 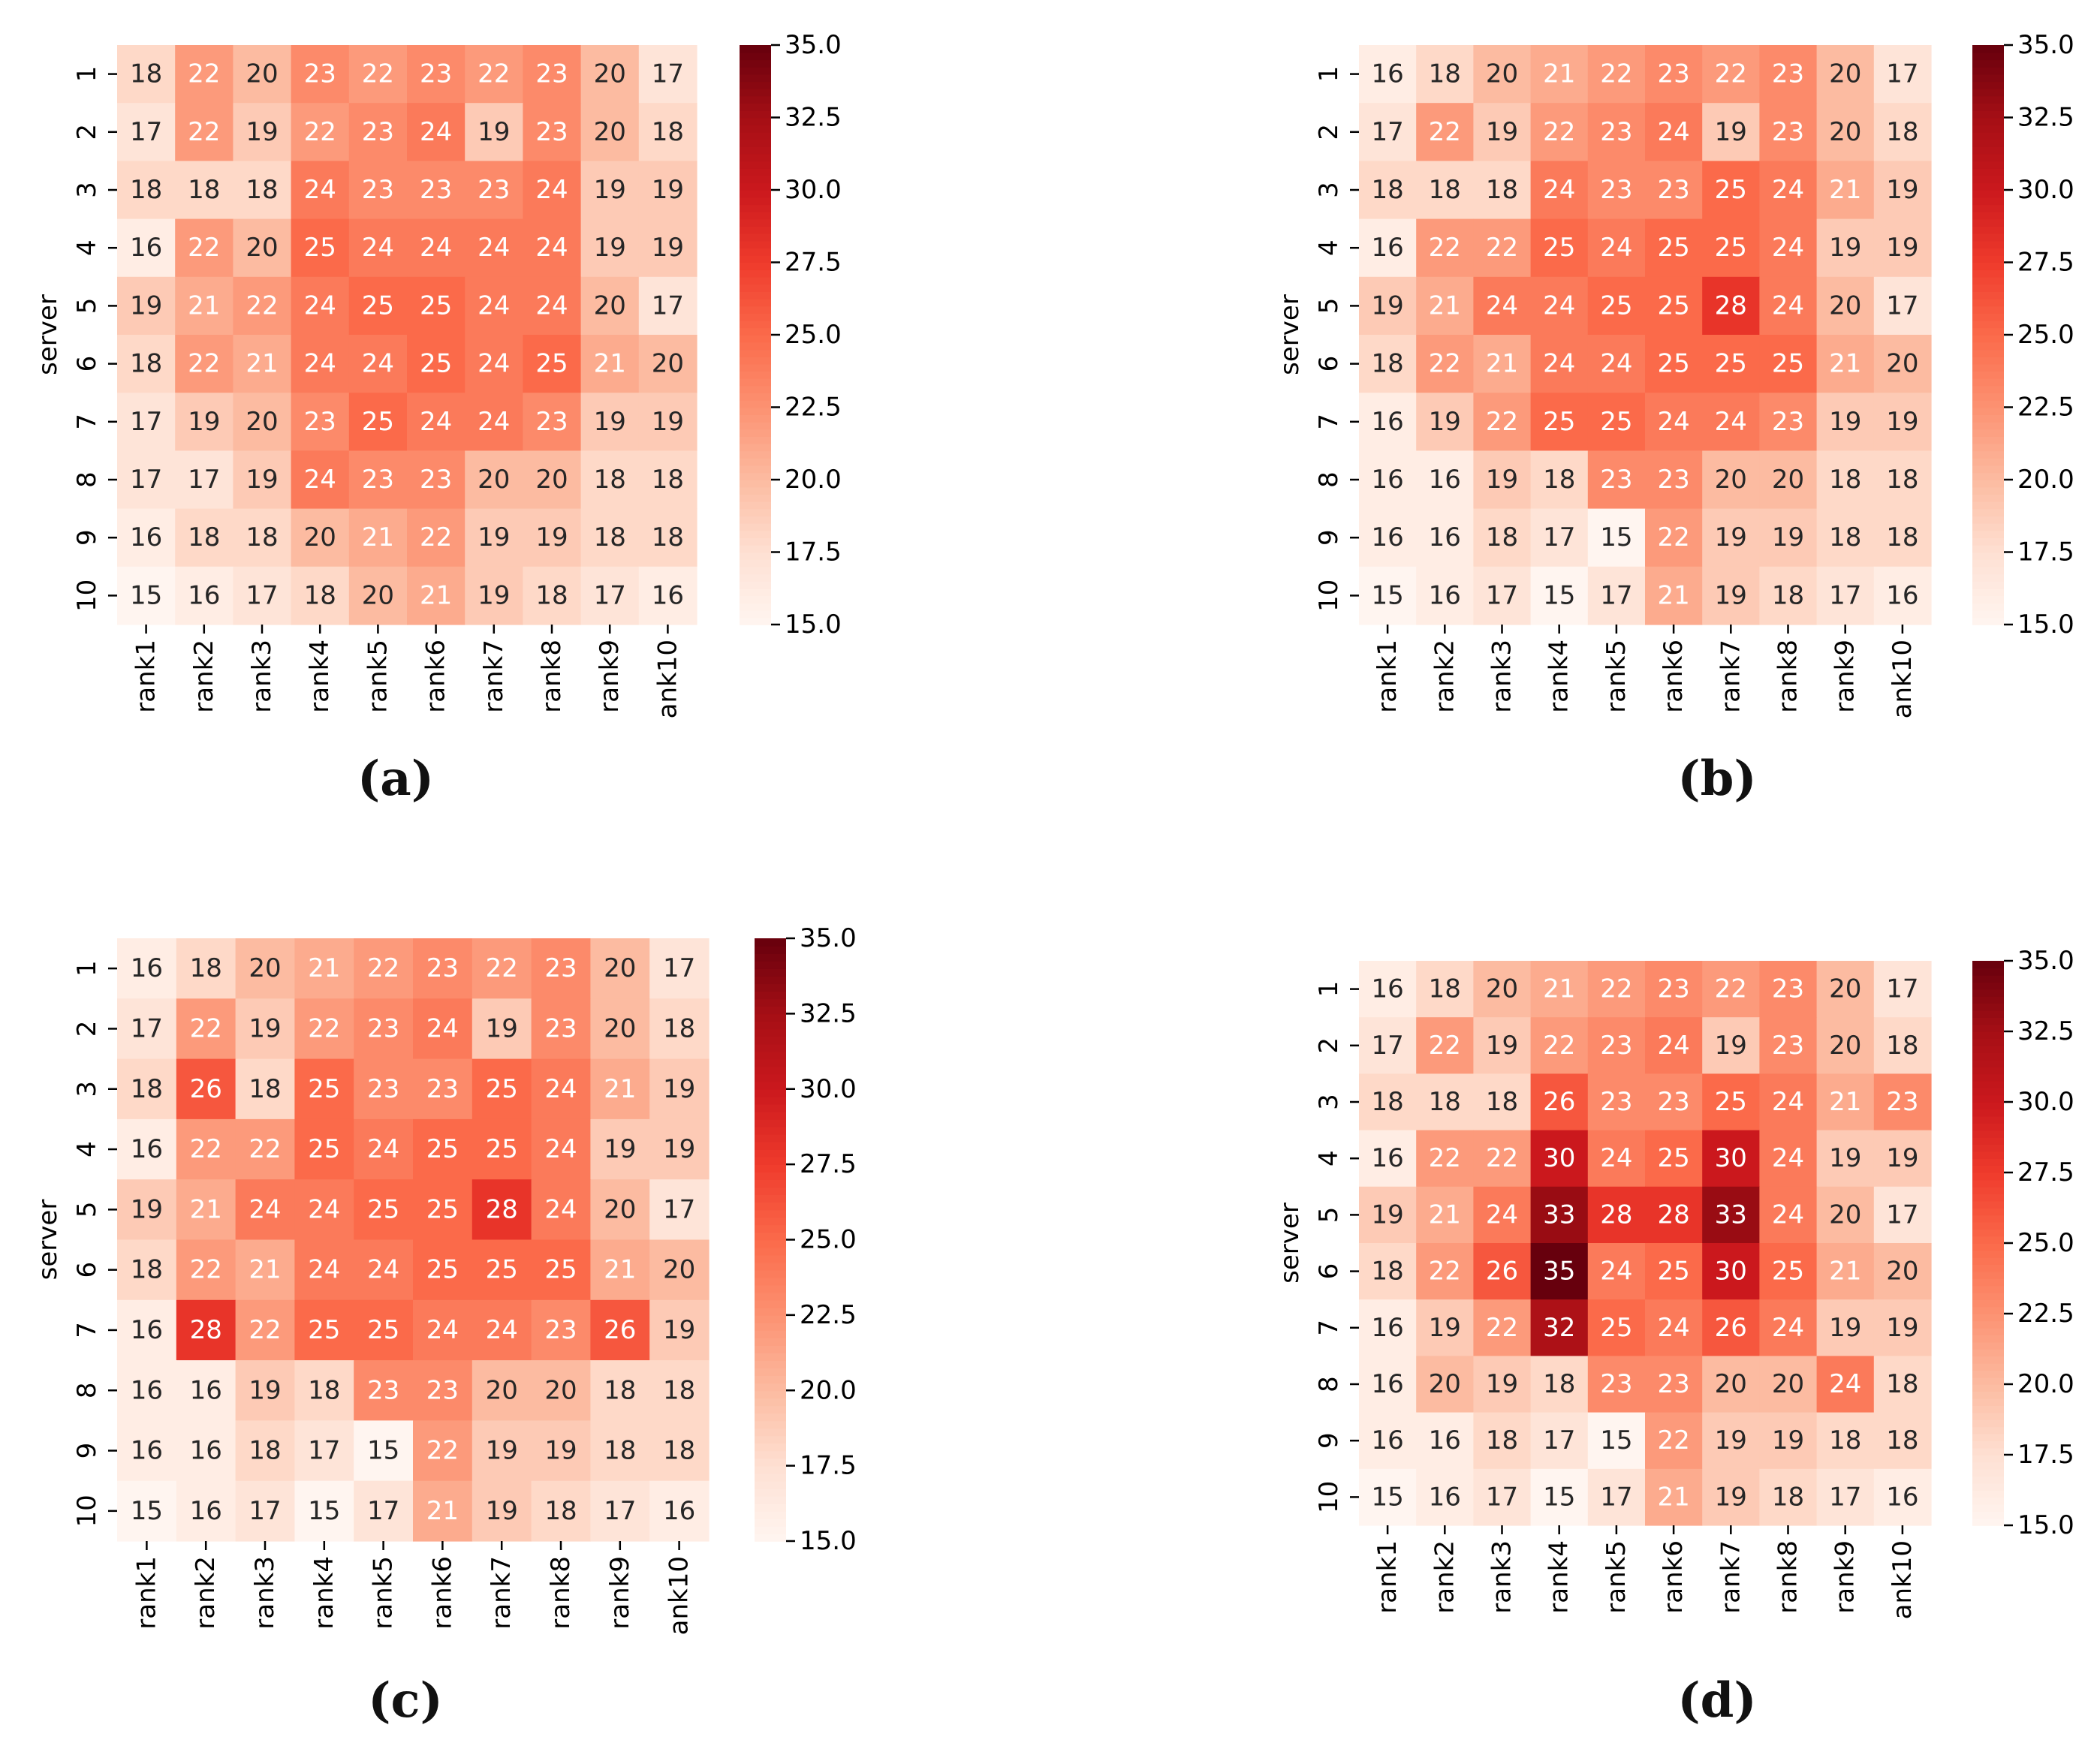 I want to click on heatmap-d-colorbar-tick-label: 20.0, so click(x=2045, y=1384).